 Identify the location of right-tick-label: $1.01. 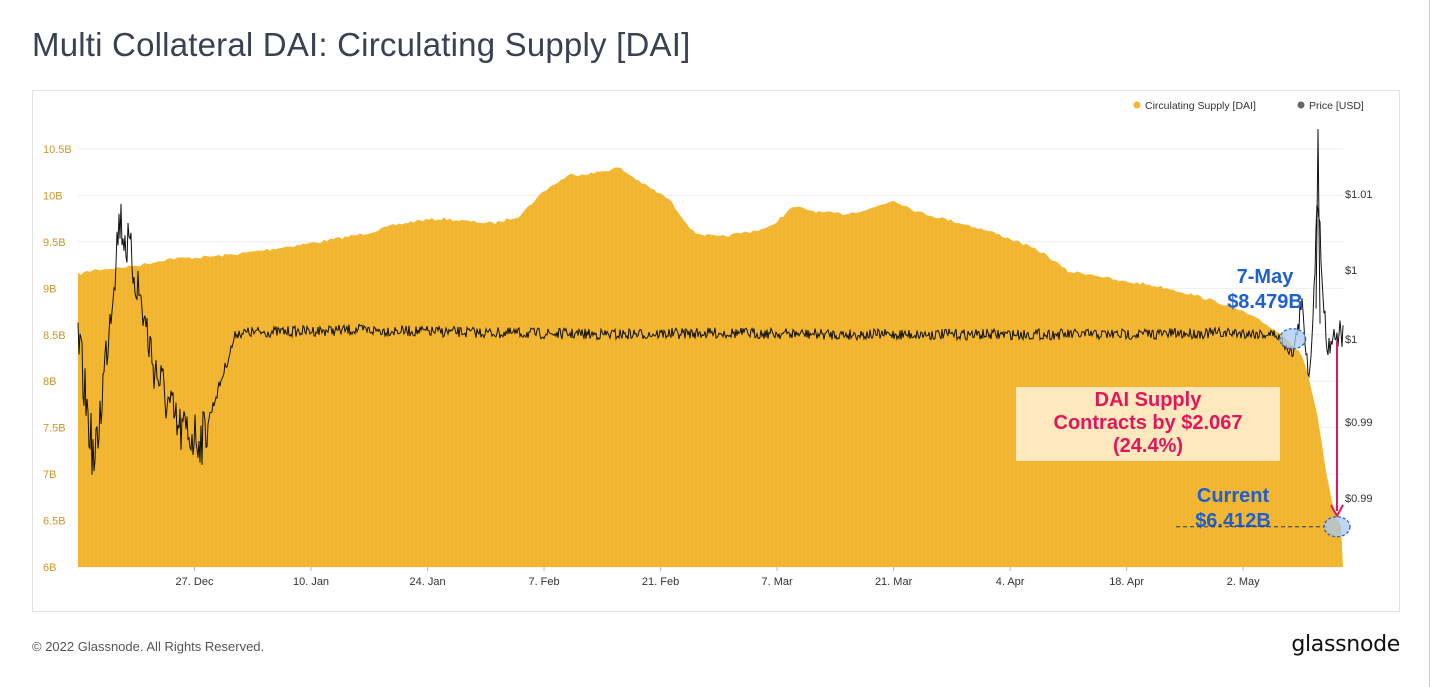
(1359, 195).